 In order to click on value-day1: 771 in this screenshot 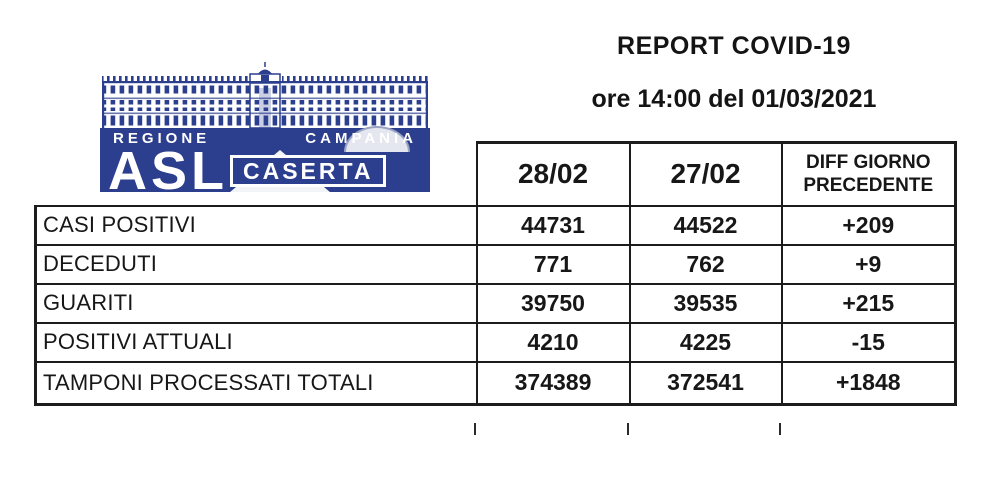, I will do `click(553, 264)`.